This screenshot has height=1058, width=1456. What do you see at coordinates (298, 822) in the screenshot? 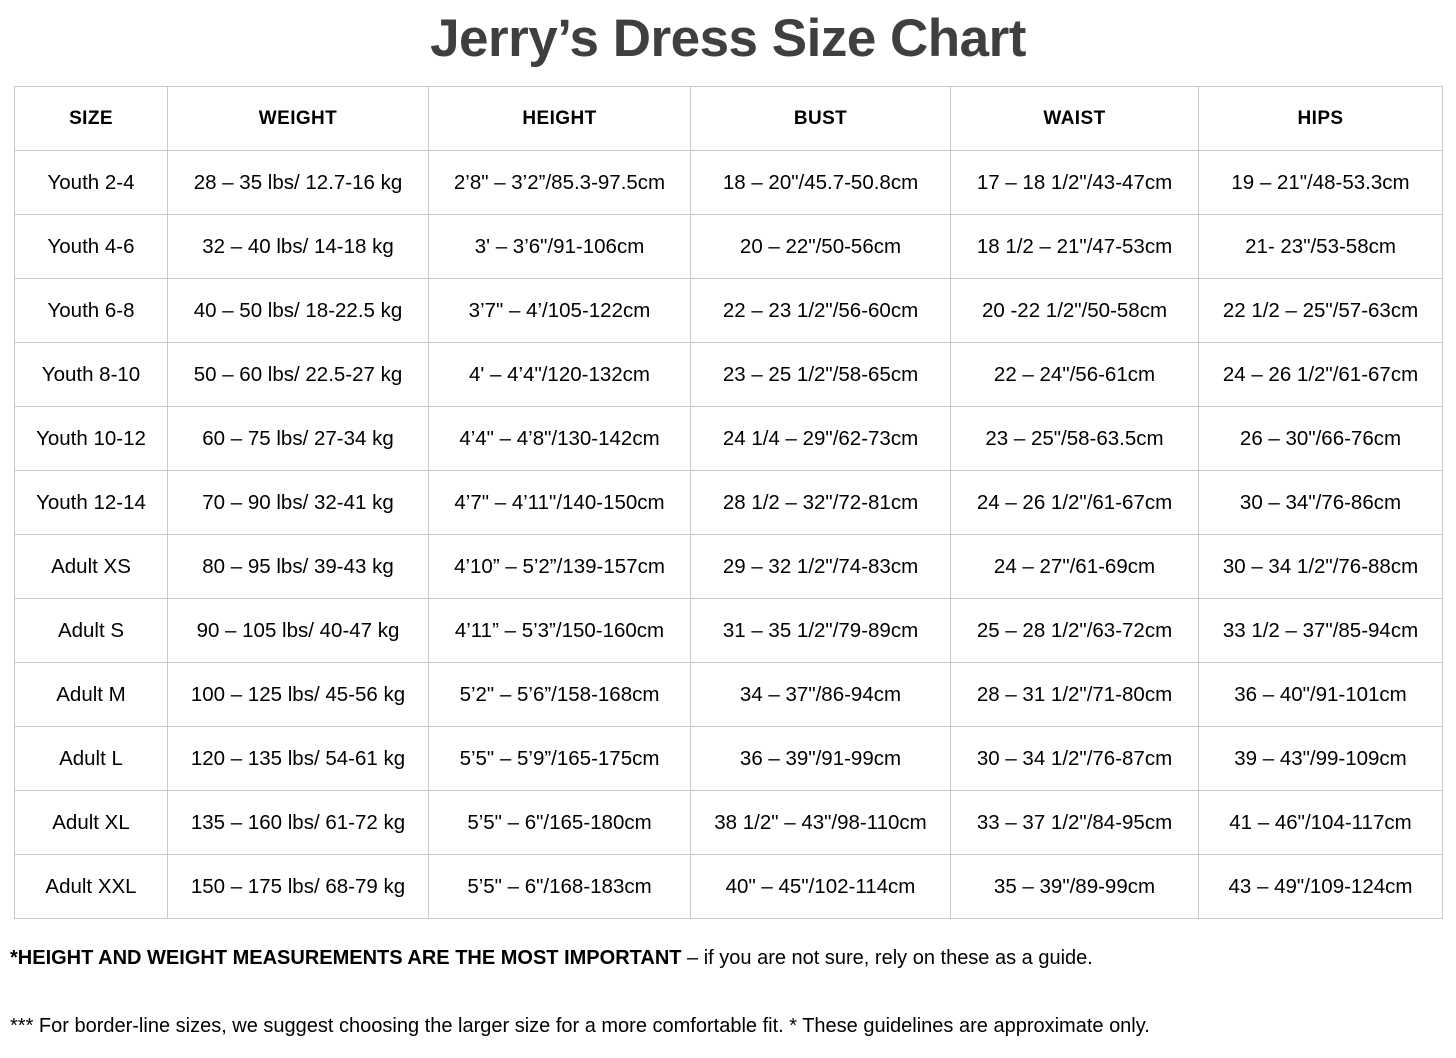
I see `cell-weight: 135 – 160 lbs/ 61-72 kg` at bounding box center [298, 822].